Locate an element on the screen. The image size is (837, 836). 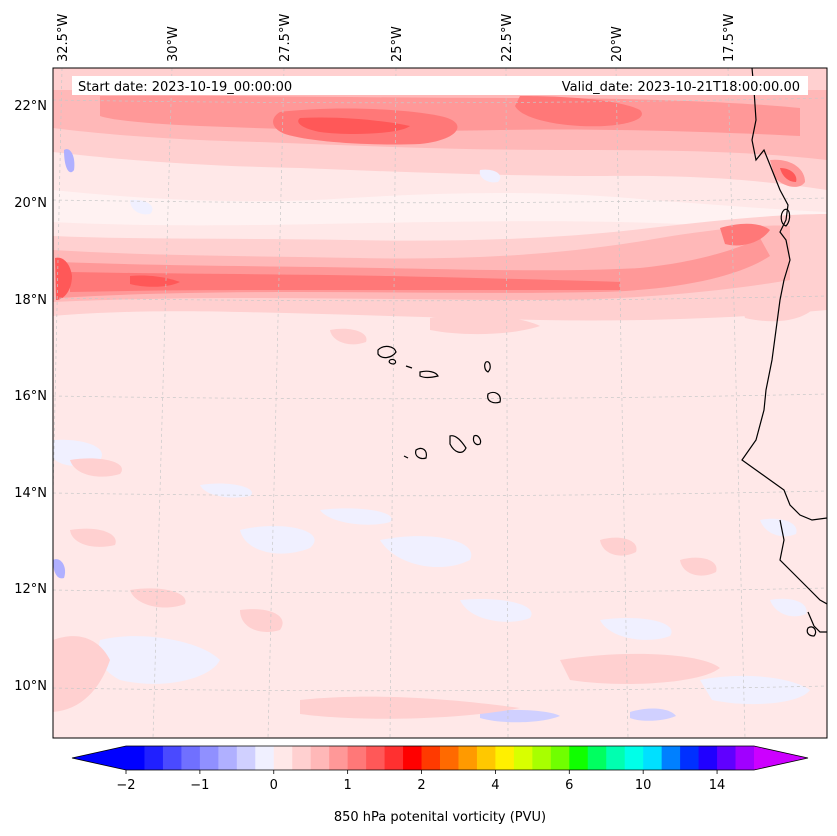
lat-label: 14°N is located at coordinates (30, 493).